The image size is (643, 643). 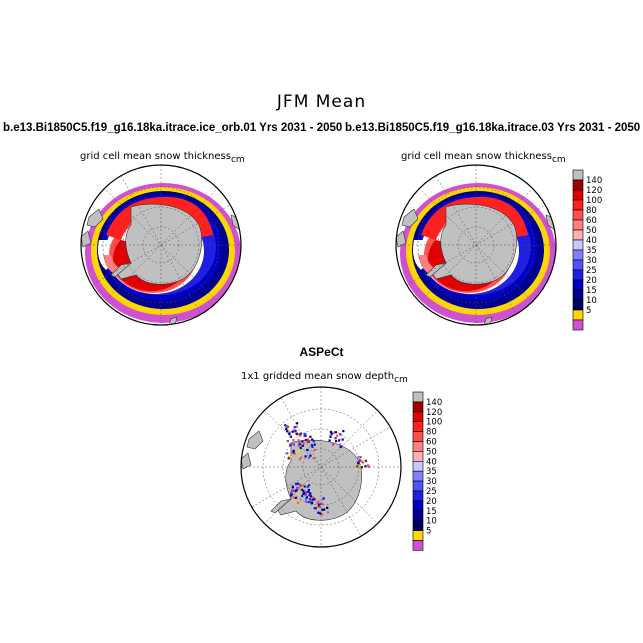 What do you see at coordinates (431, 462) in the screenshot?
I see `colorbar-bottom-label: 40` at bounding box center [431, 462].